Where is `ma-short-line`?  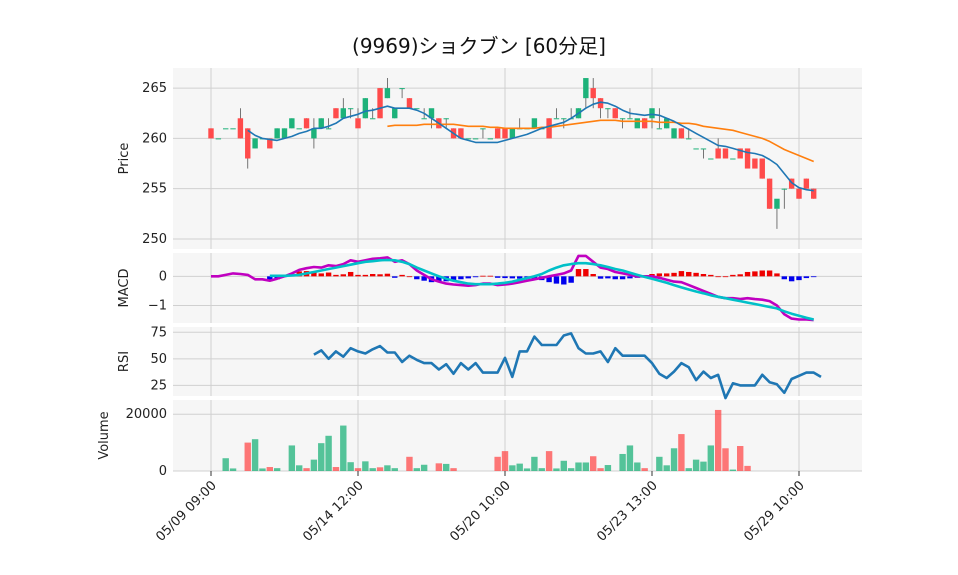 ma-short-line is located at coordinates (530, 146).